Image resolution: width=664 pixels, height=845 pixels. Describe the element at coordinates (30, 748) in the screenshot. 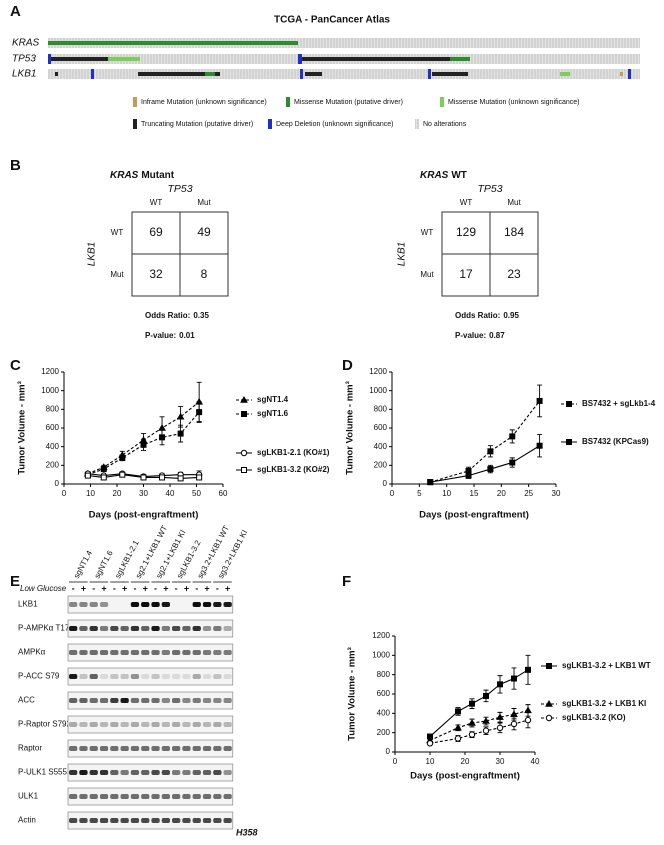

I see `row-label: Raptor` at that location.